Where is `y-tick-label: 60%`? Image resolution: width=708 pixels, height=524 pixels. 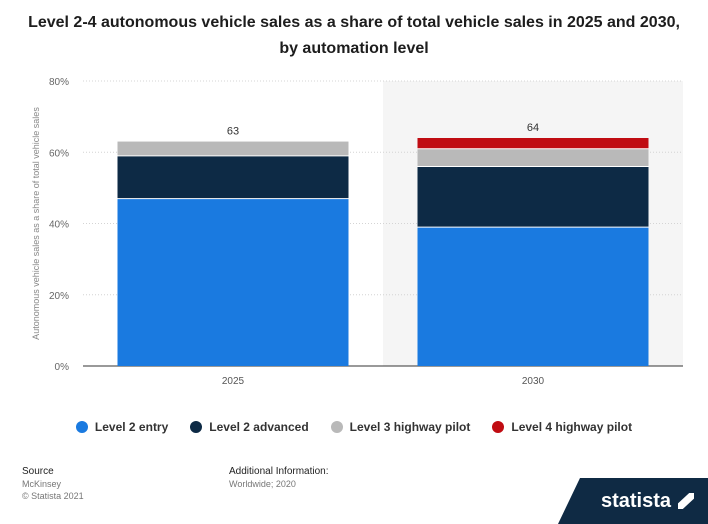
y-tick-label: 60% is located at coordinates (59, 153).